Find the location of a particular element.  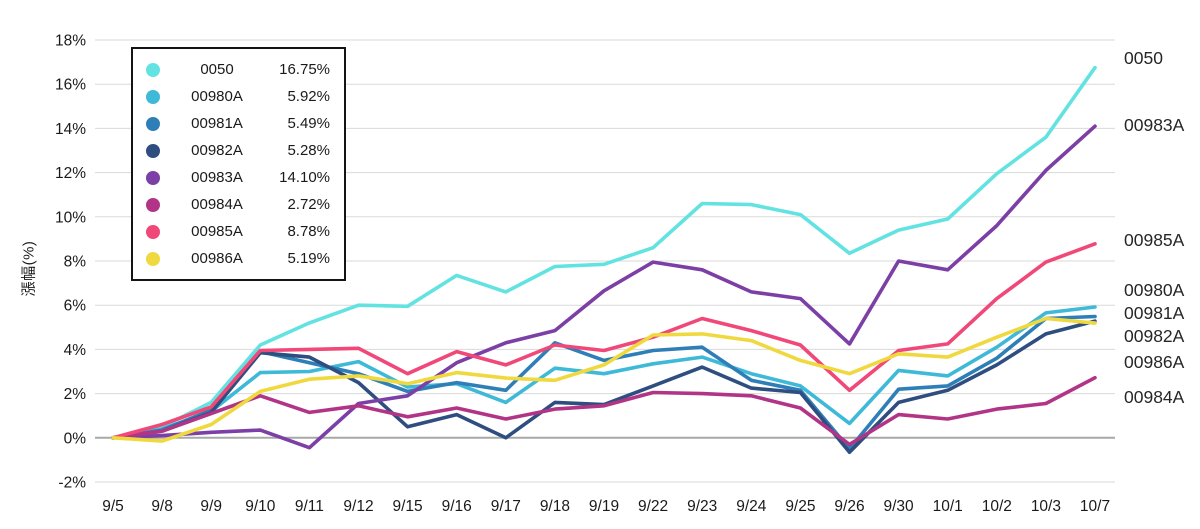

x-tick-label: 10/2 is located at coordinates (997, 506).